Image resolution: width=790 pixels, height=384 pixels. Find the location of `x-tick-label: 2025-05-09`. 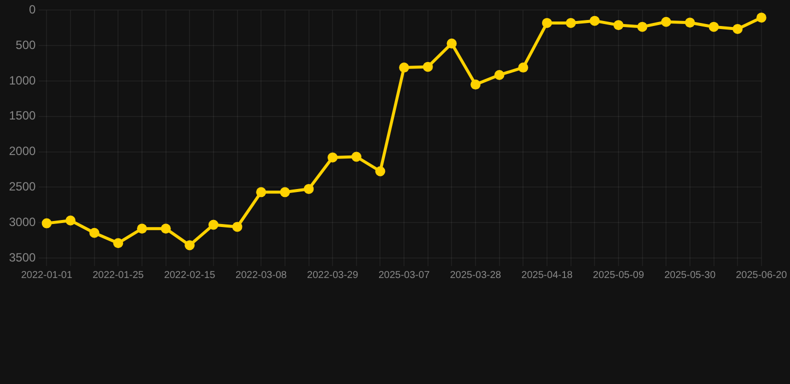

x-tick-label: 2025-05-09 is located at coordinates (618, 275).